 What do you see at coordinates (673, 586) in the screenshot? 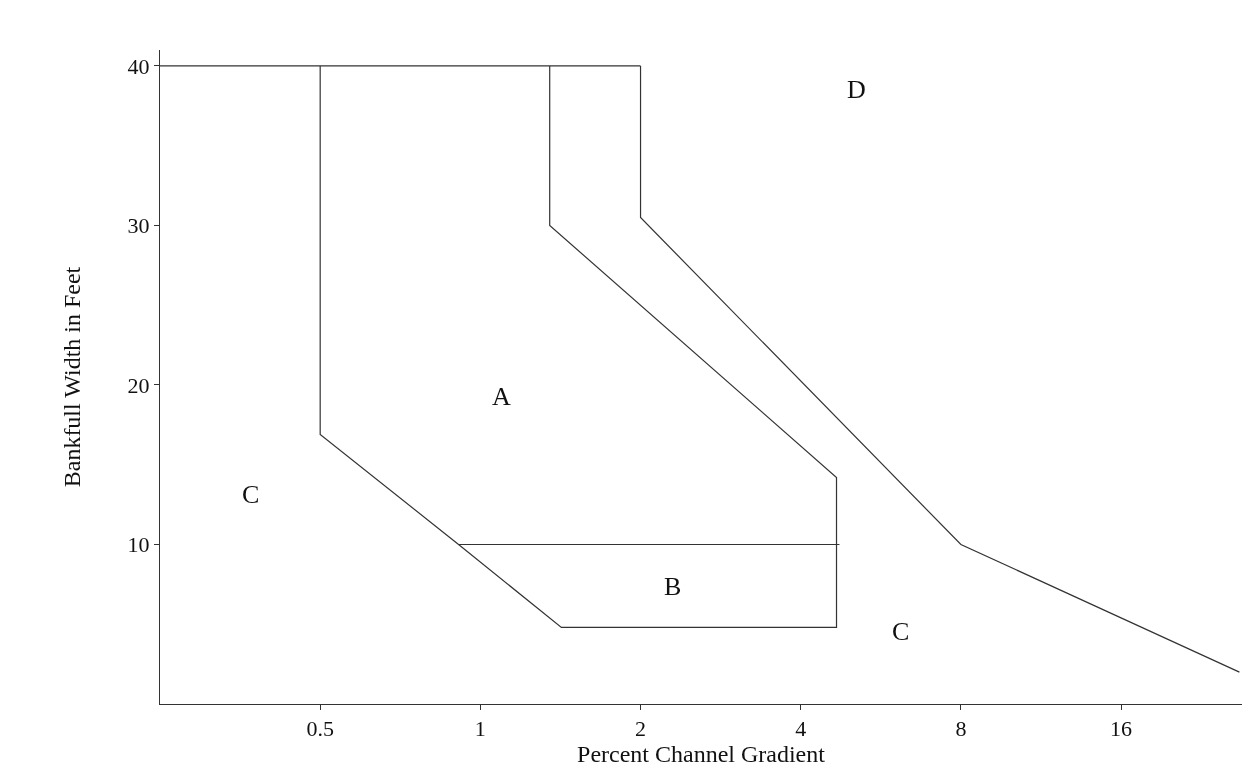
I see `annotation: B` at bounding box center [673, 586].